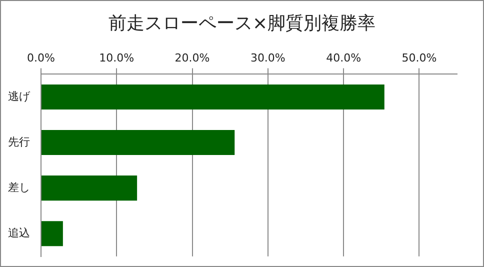 Image resolution: width=484 pixels, height=267 pixels. What do you see at coordinates (19, 96) in the screenshot?
I see `y-tick-label: 逃げ` at bounding box center [19, 96].